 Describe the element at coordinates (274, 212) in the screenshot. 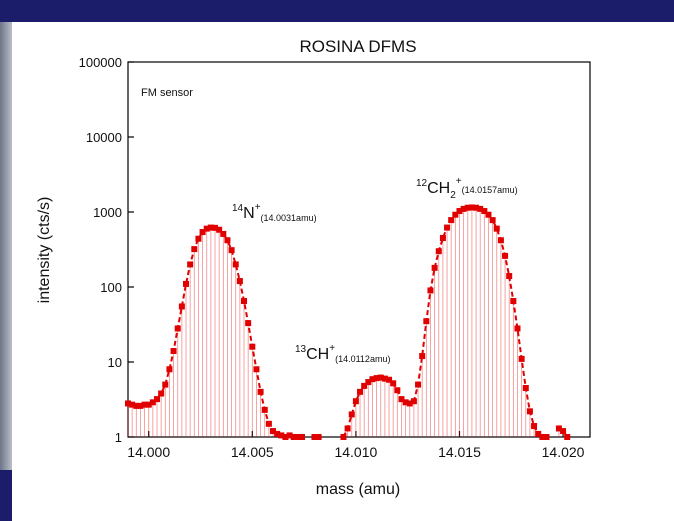

I see `peak-label: 14N+(14.0031amu)` at that location.